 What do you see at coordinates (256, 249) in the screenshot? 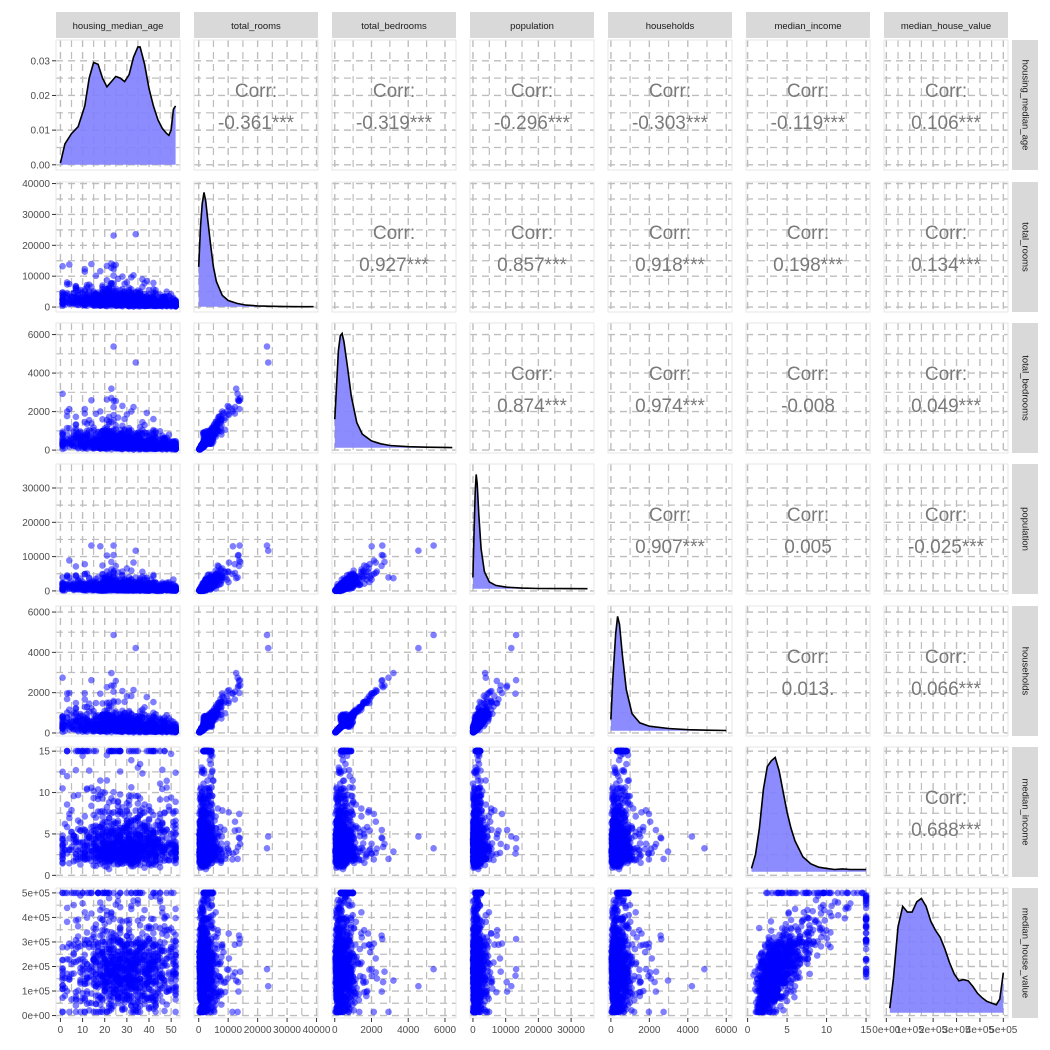
I see `density-fill` at bounding box center [256, 249].